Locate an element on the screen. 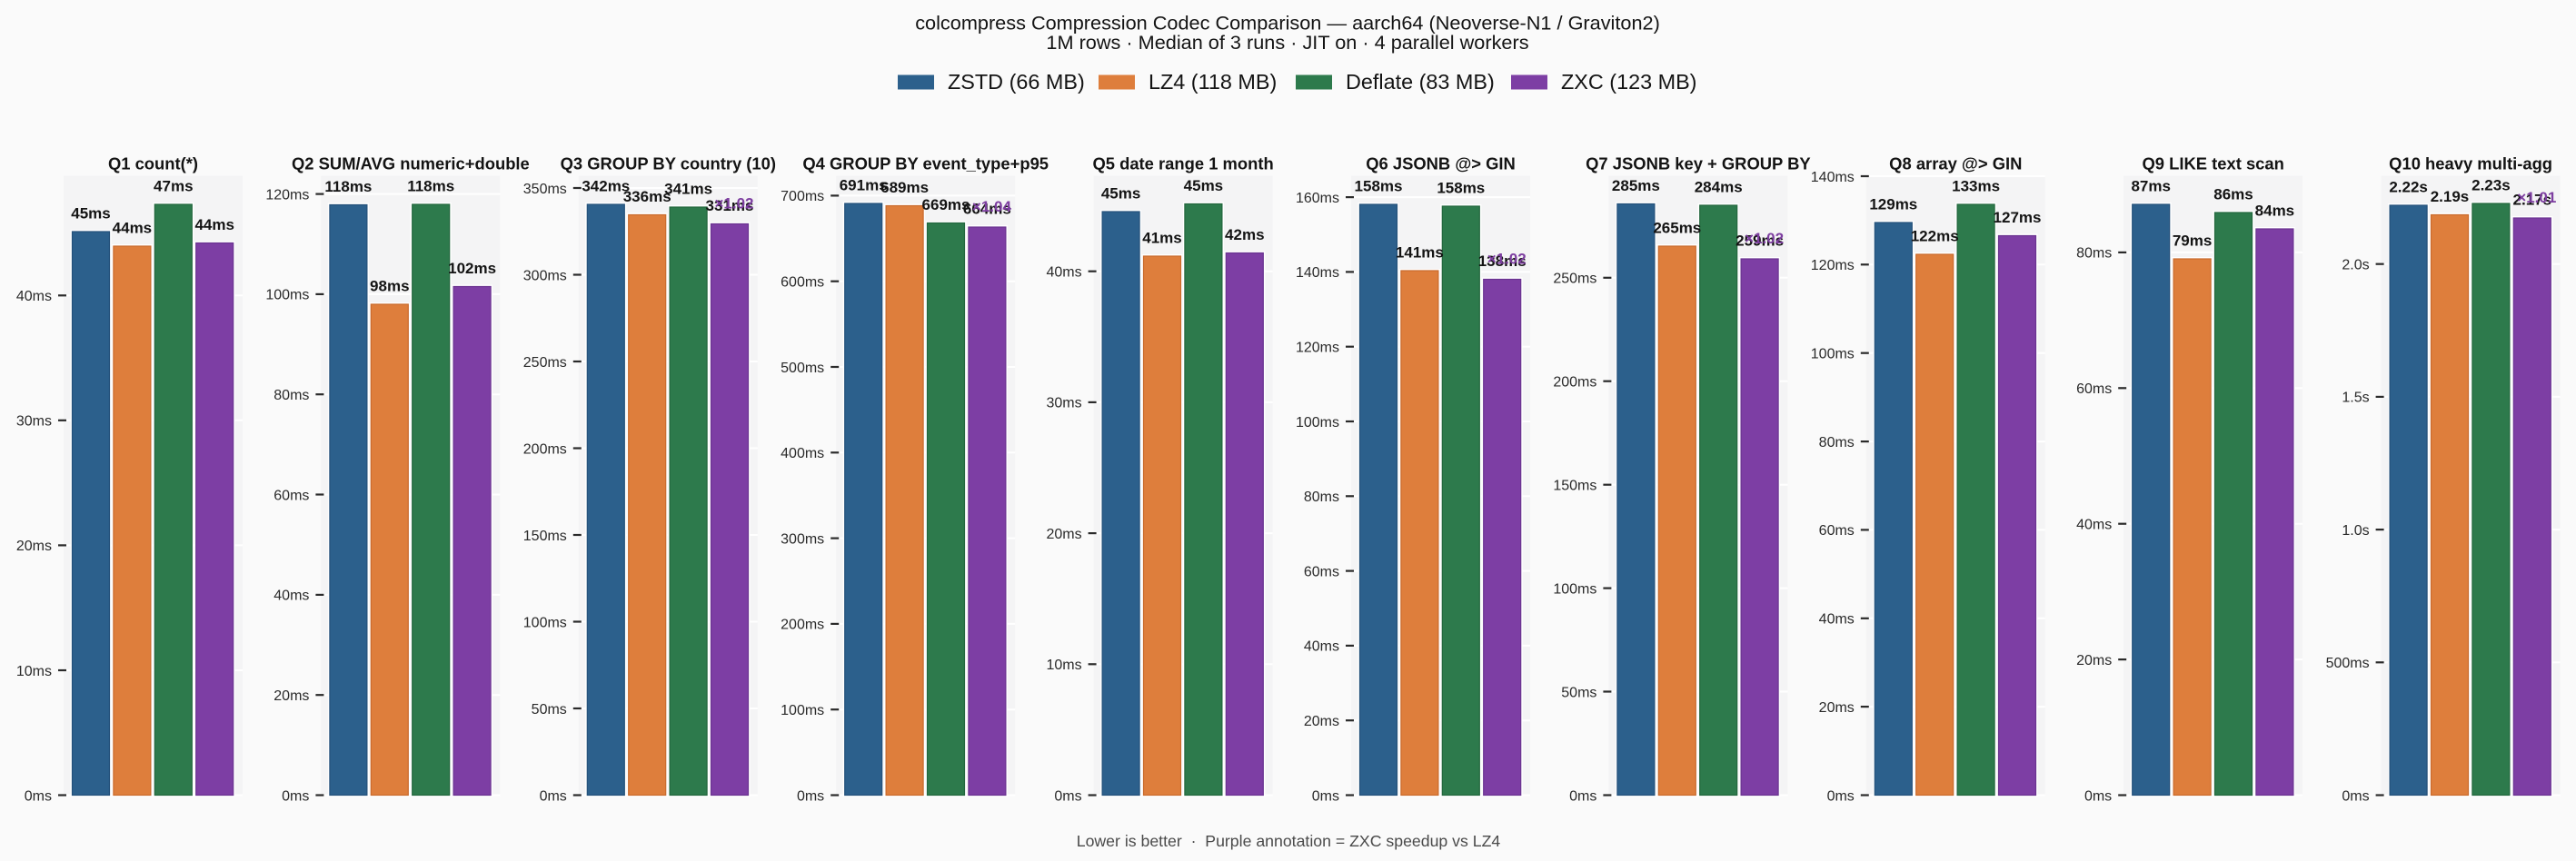  svg-text: 400ms is located at coordinates (802, 453).